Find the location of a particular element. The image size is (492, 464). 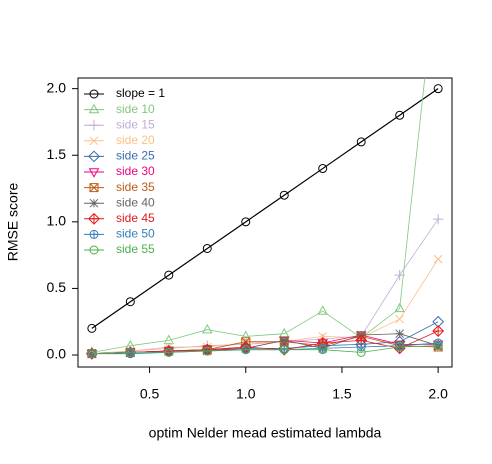

y-tick-label: 0.0 is located at coordinates (57, 354).